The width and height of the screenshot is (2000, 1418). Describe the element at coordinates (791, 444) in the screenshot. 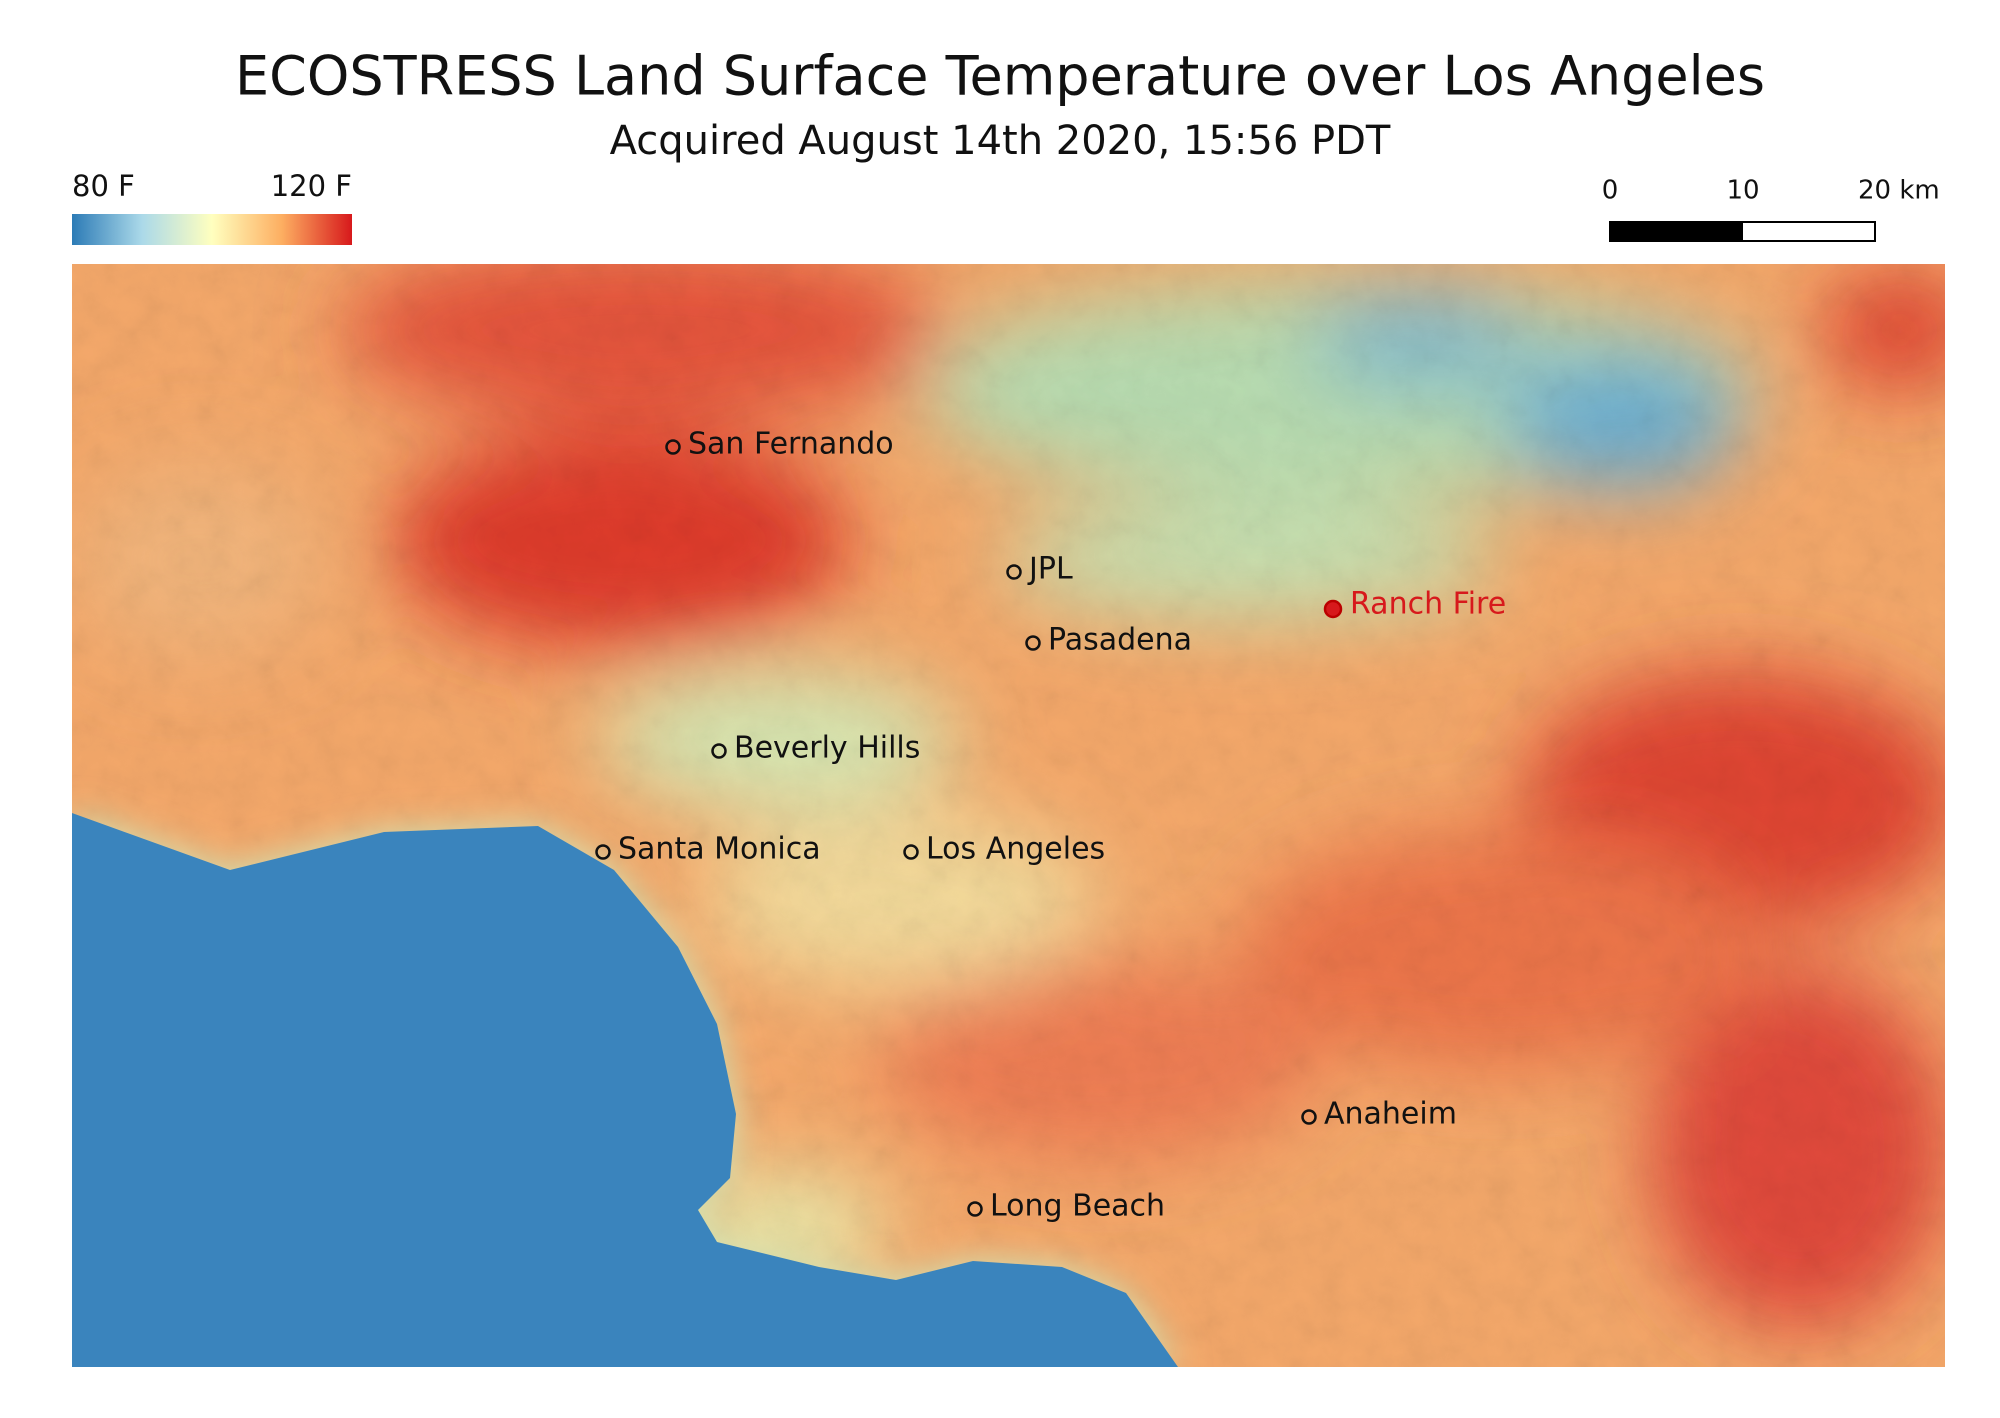

I see `place-label: San Fernando` at that location.